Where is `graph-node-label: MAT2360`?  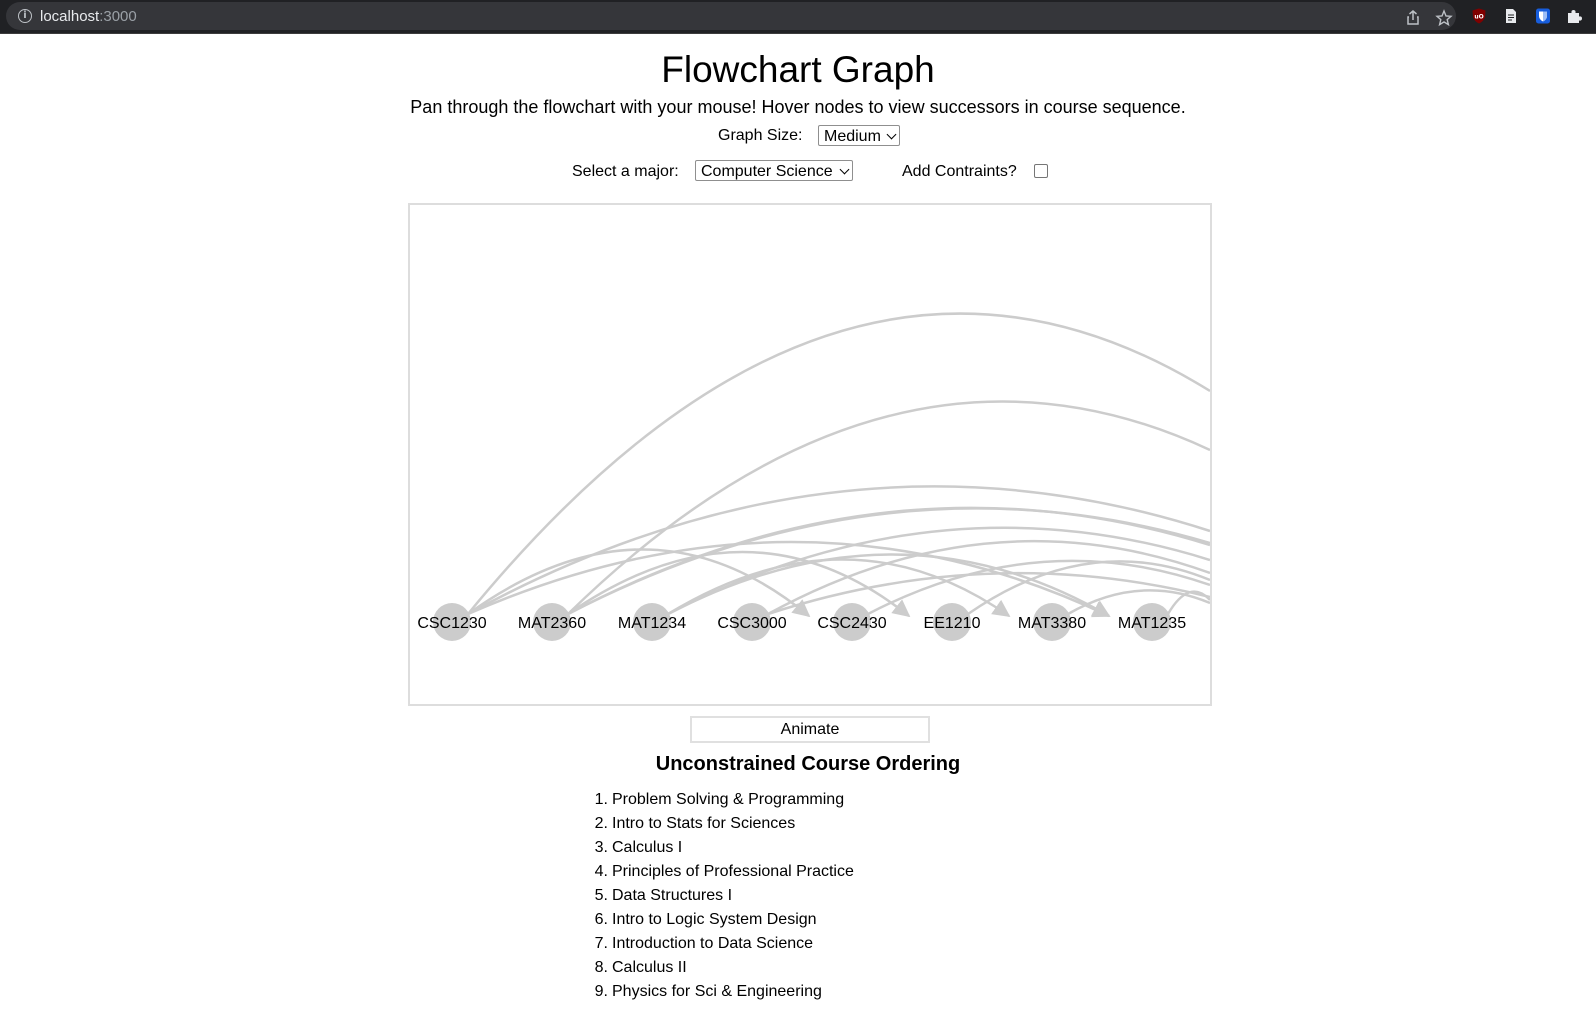 graph-node-label: MAT2360 is located at coordinates (552, 623).